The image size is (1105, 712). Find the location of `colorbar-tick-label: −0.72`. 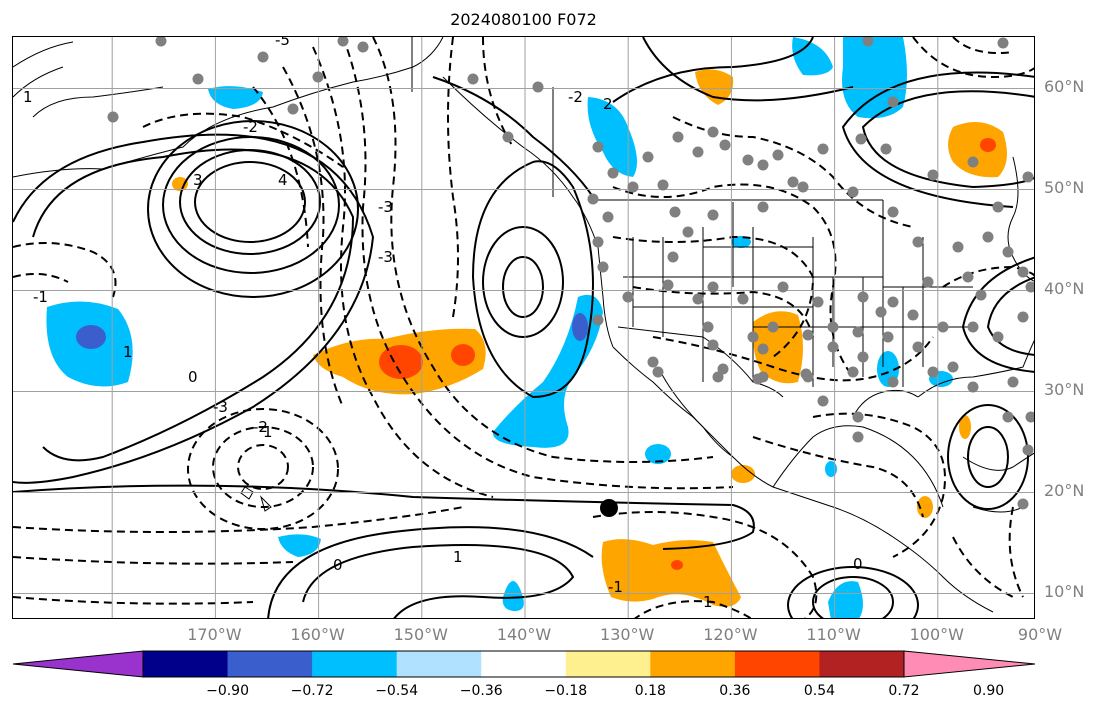

colorbar-tick-label: −0.72 is located at coordinates (312, 691).